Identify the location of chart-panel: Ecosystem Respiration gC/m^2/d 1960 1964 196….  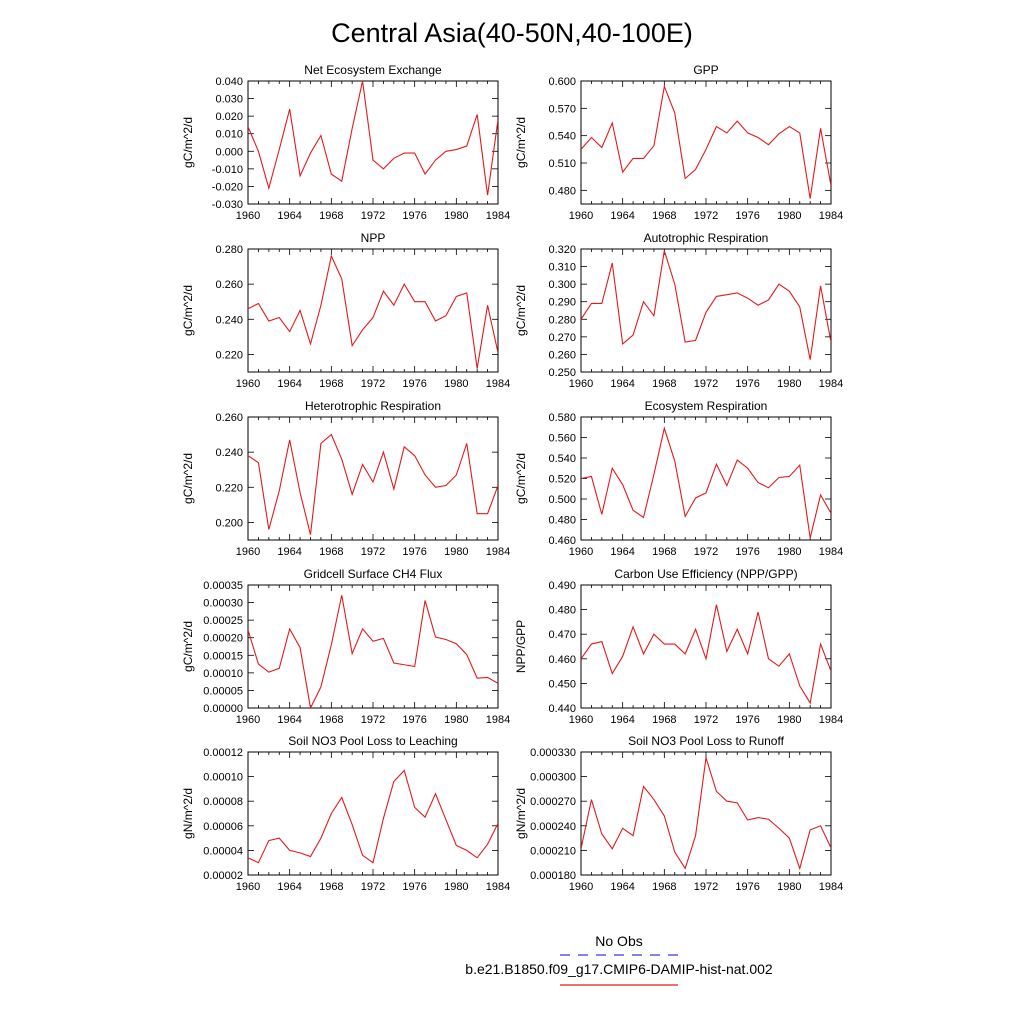
(678, 478).